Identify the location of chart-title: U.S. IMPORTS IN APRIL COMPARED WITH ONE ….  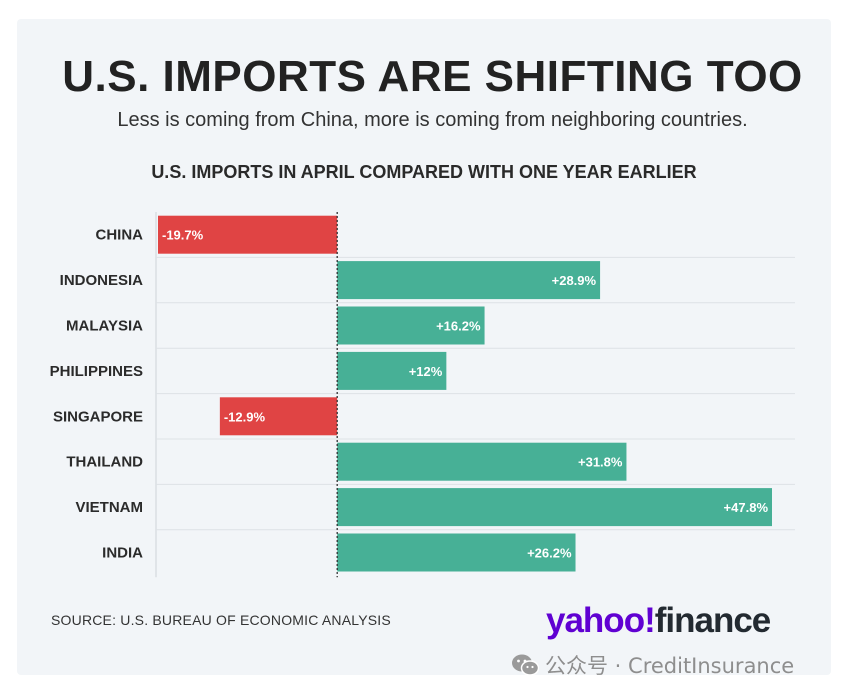
(424, 172).